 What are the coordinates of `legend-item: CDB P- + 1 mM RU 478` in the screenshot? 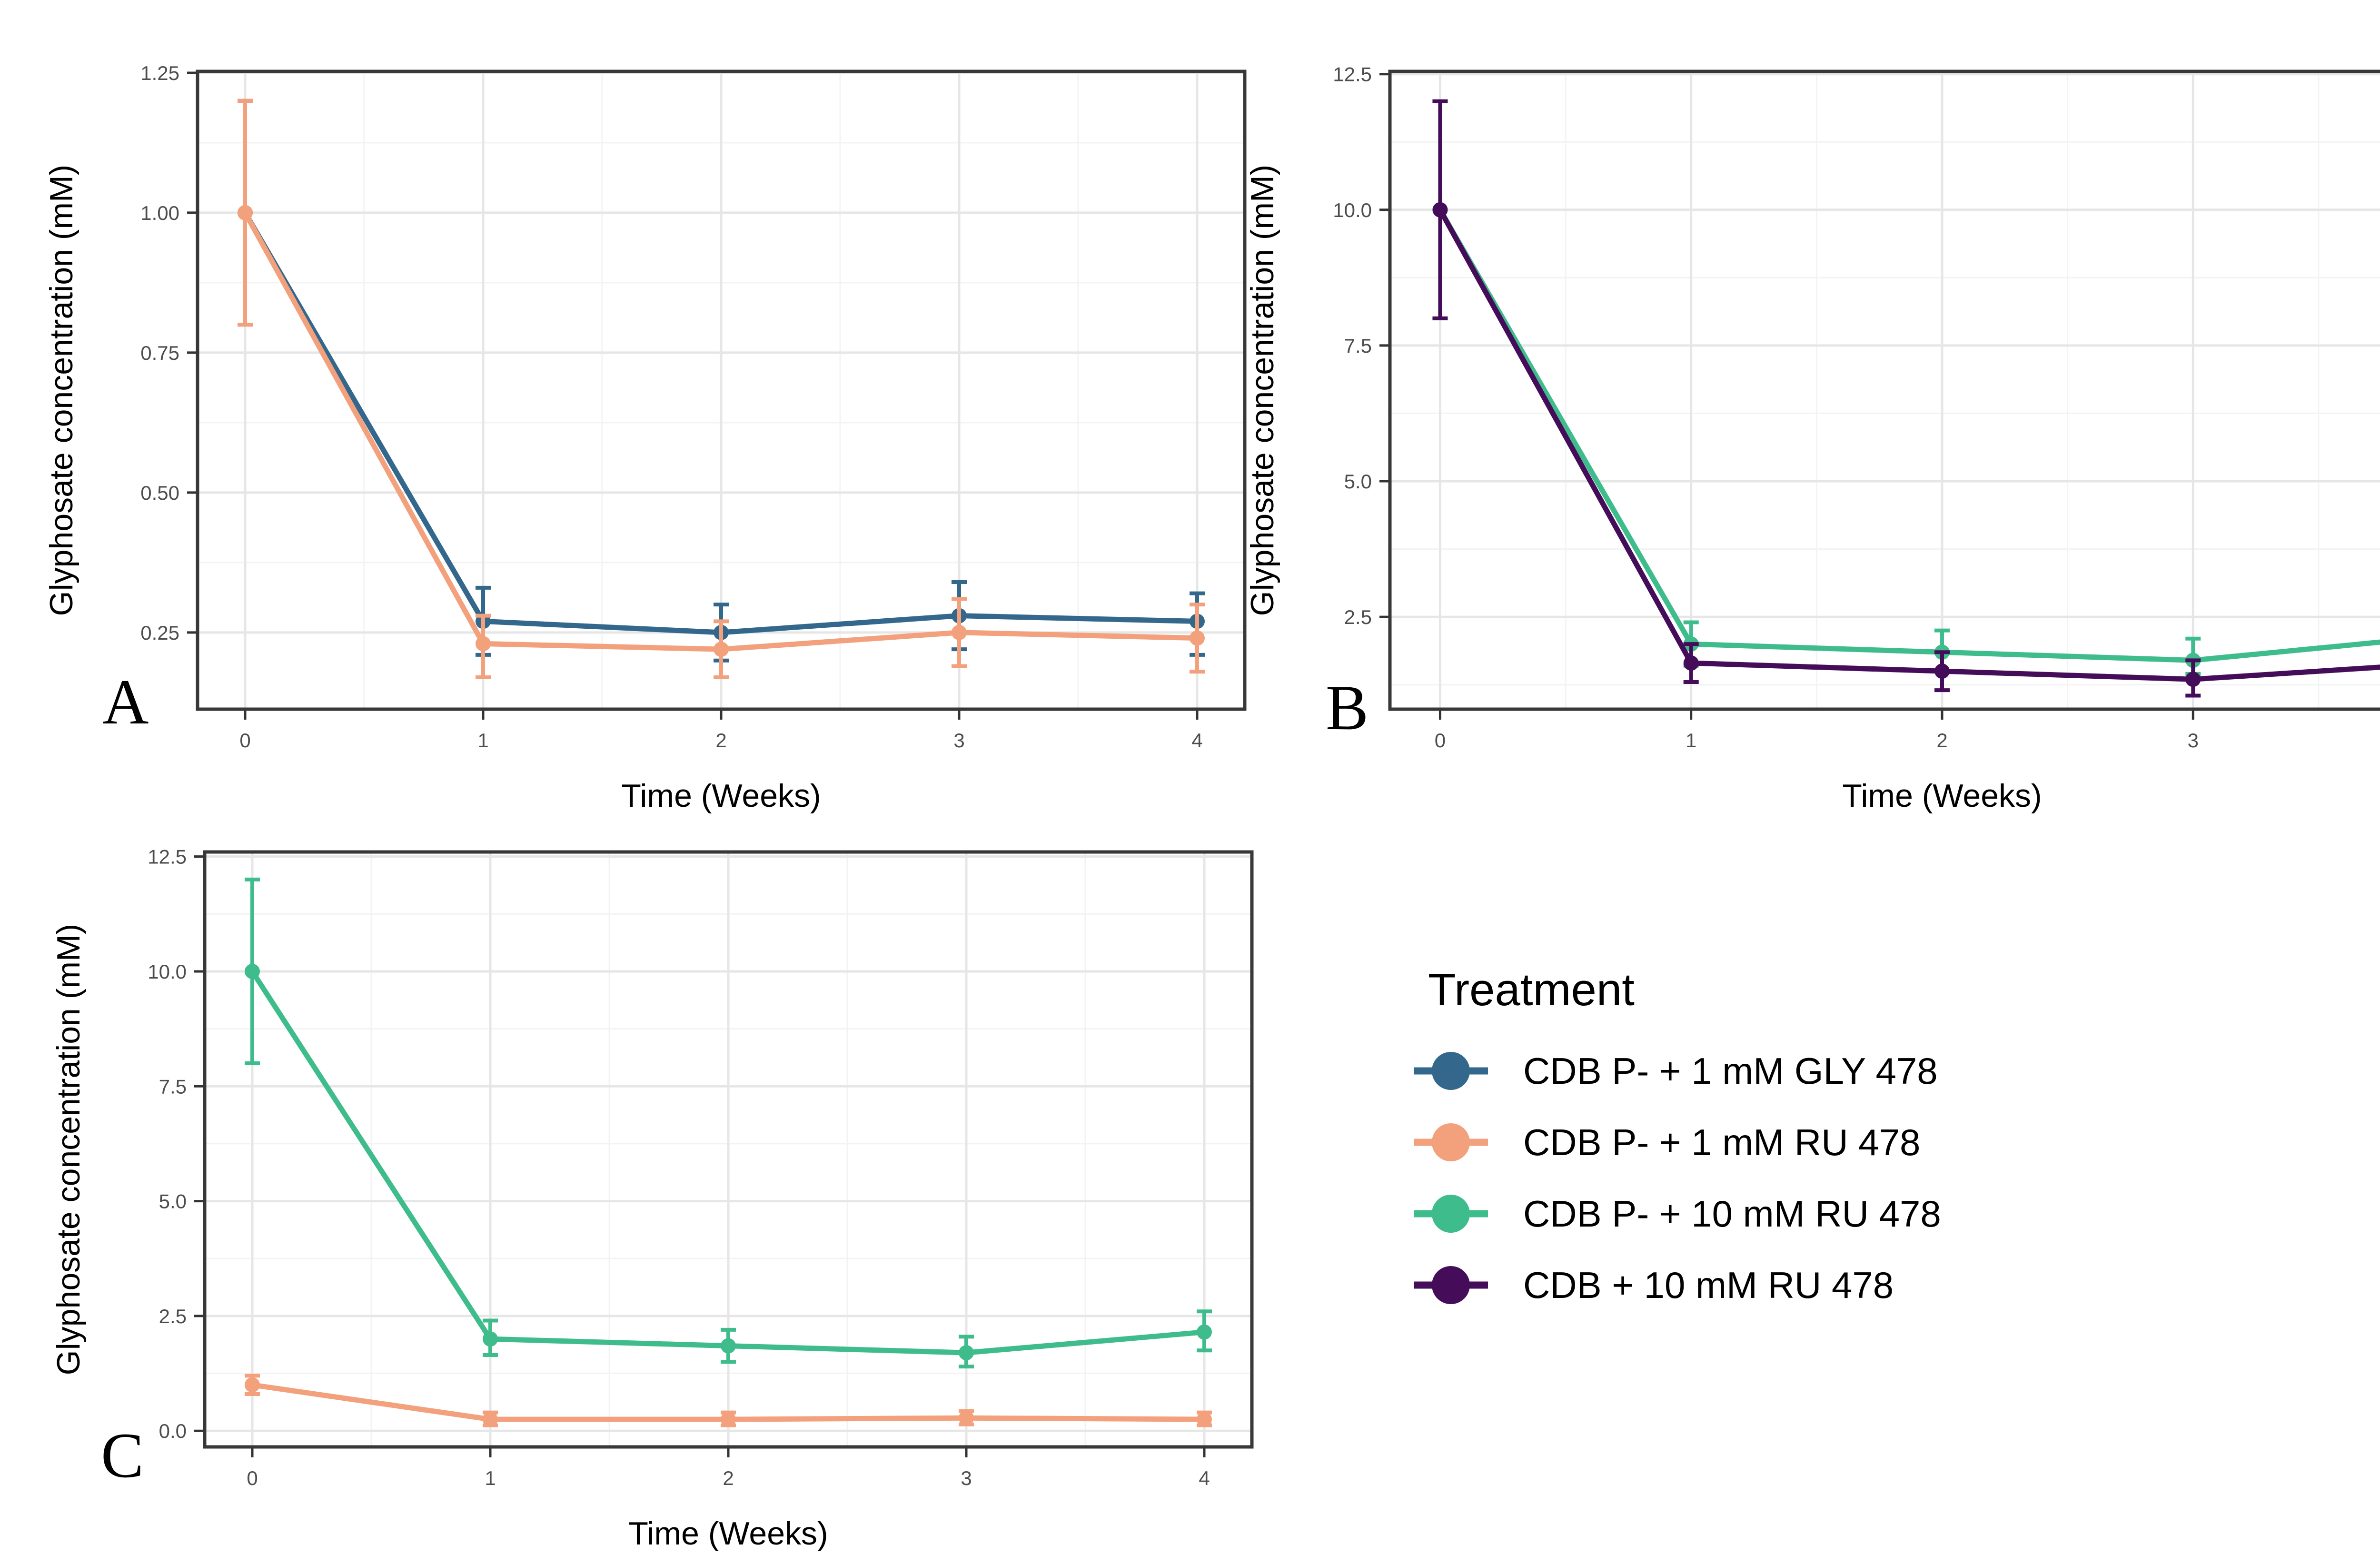 It's located at (1667, 1142).